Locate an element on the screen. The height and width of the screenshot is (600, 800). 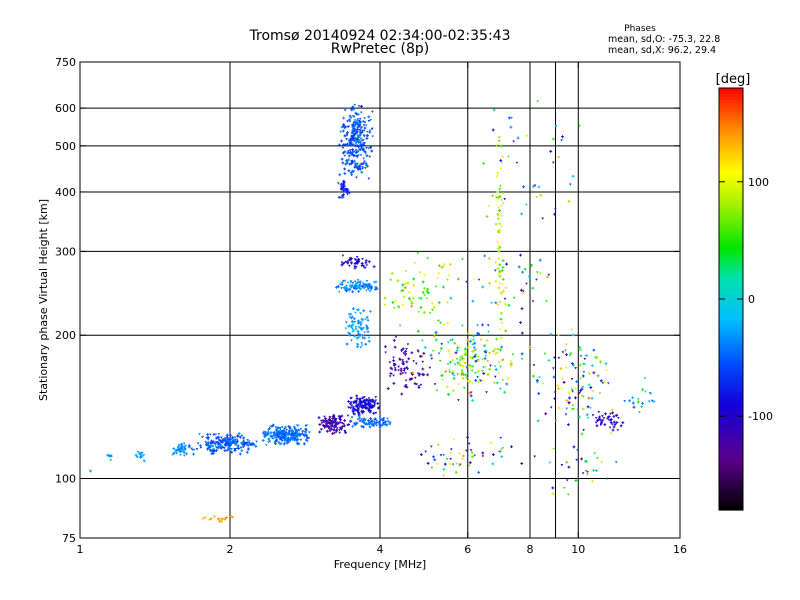
stats-x-mode: mean, sd,X: 96.2, 29.4 is located at coordinates (662, 50).